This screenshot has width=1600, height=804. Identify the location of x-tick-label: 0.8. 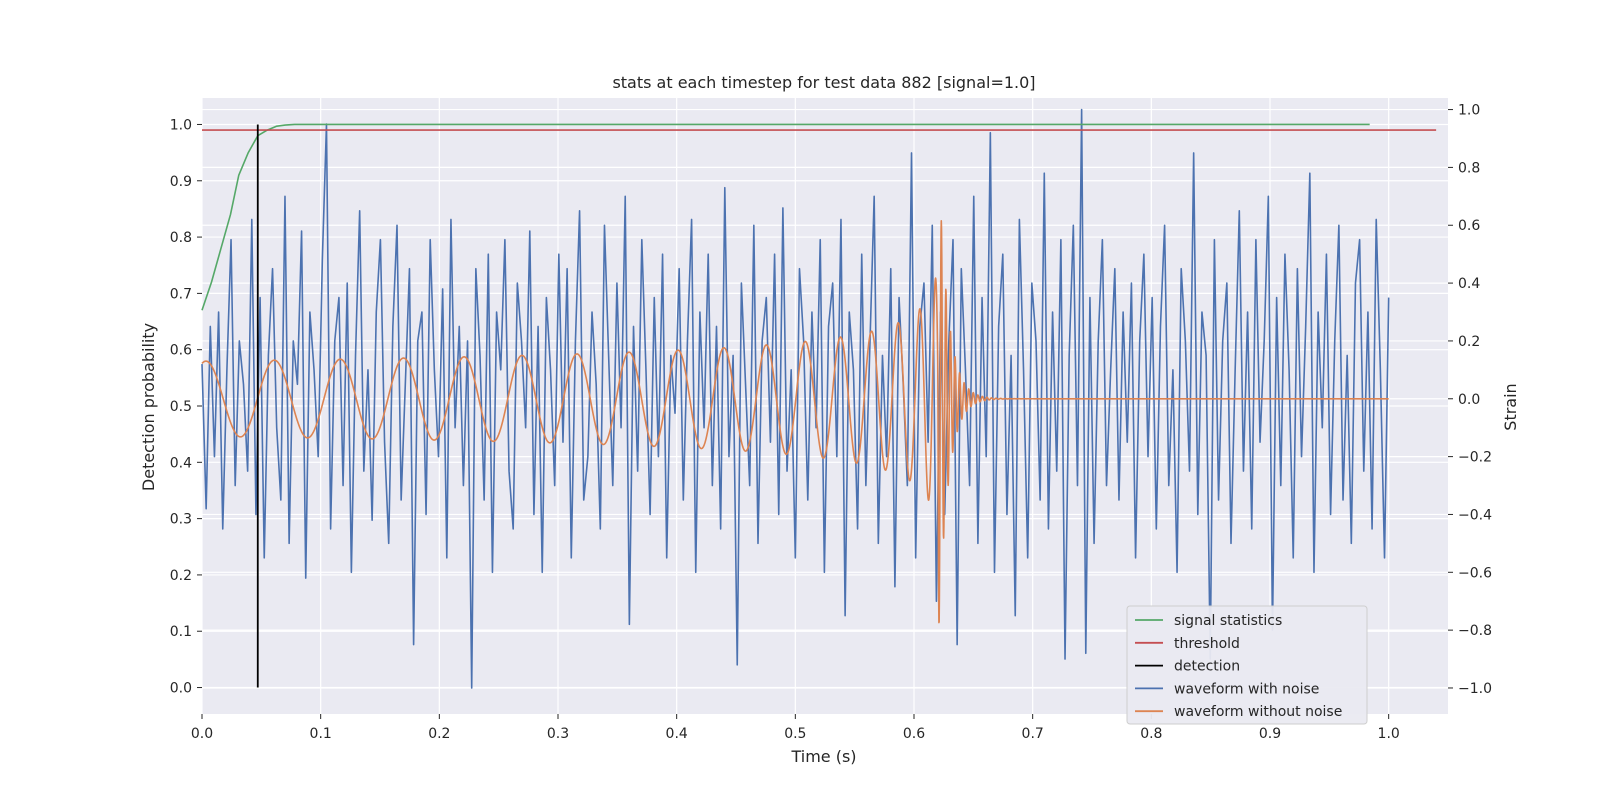
(1151, 734).